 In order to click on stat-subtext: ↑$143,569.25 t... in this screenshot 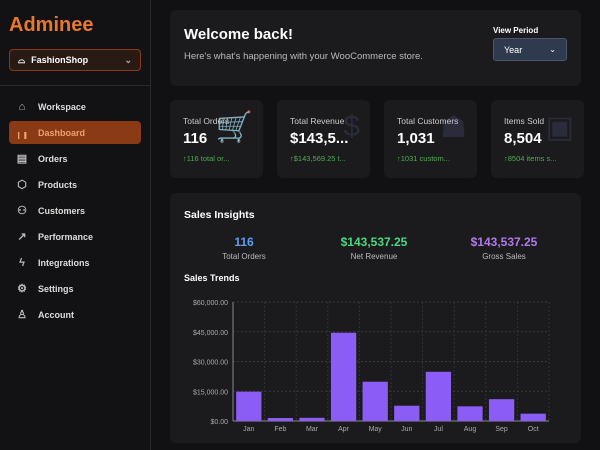, I will do `click(318, 158)`.